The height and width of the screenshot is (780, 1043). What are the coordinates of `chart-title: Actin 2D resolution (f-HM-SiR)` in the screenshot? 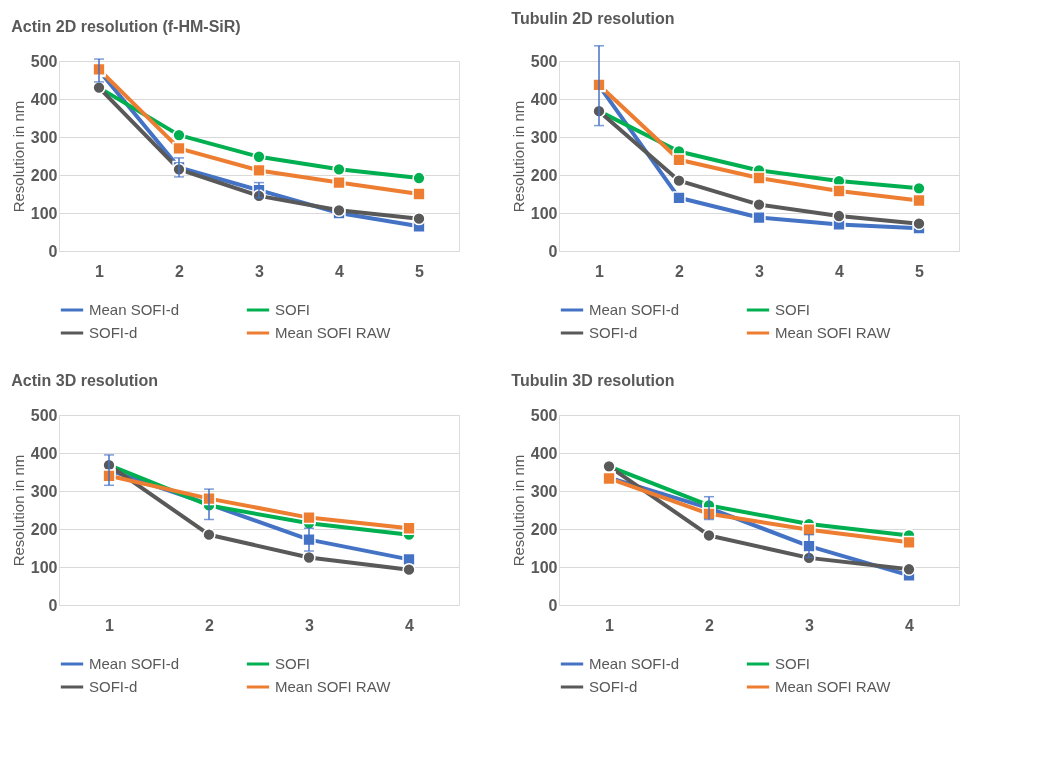 It's located at (126, 26).